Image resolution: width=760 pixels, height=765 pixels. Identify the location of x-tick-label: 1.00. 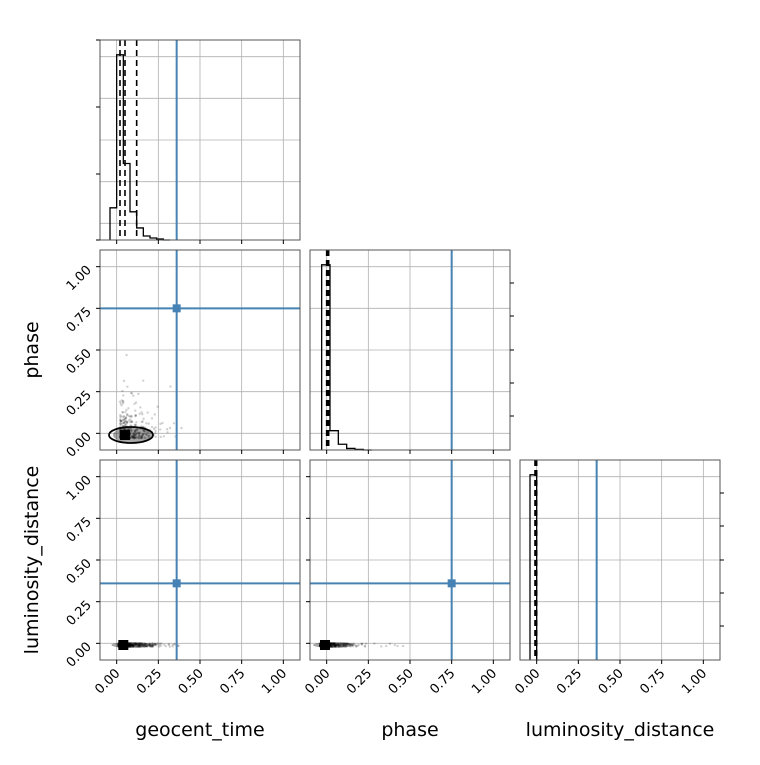
(694, 681).